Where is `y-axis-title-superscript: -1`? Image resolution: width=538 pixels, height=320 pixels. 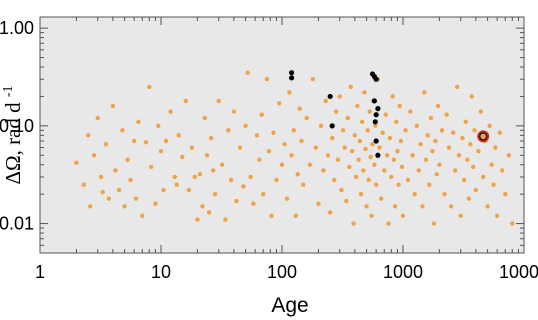 y-axis-title-superscript: -1 is located at coordinates (8, 91).